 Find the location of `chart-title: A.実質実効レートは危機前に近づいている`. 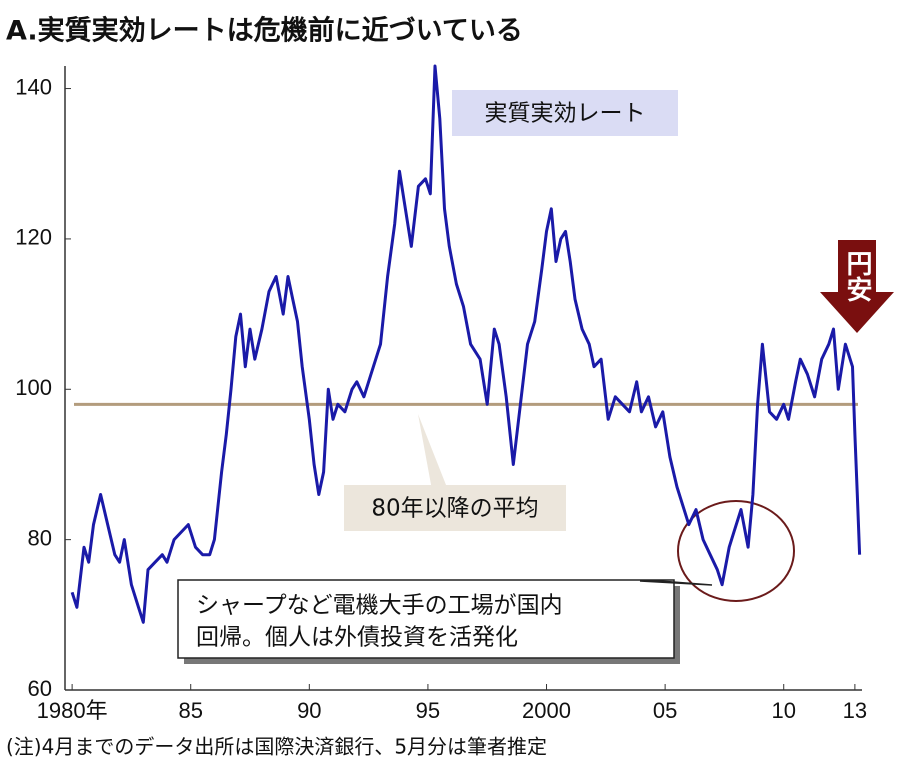

chart-title: A.実質実効レートは危機前に近づいている is located at coordinates (264, 31).